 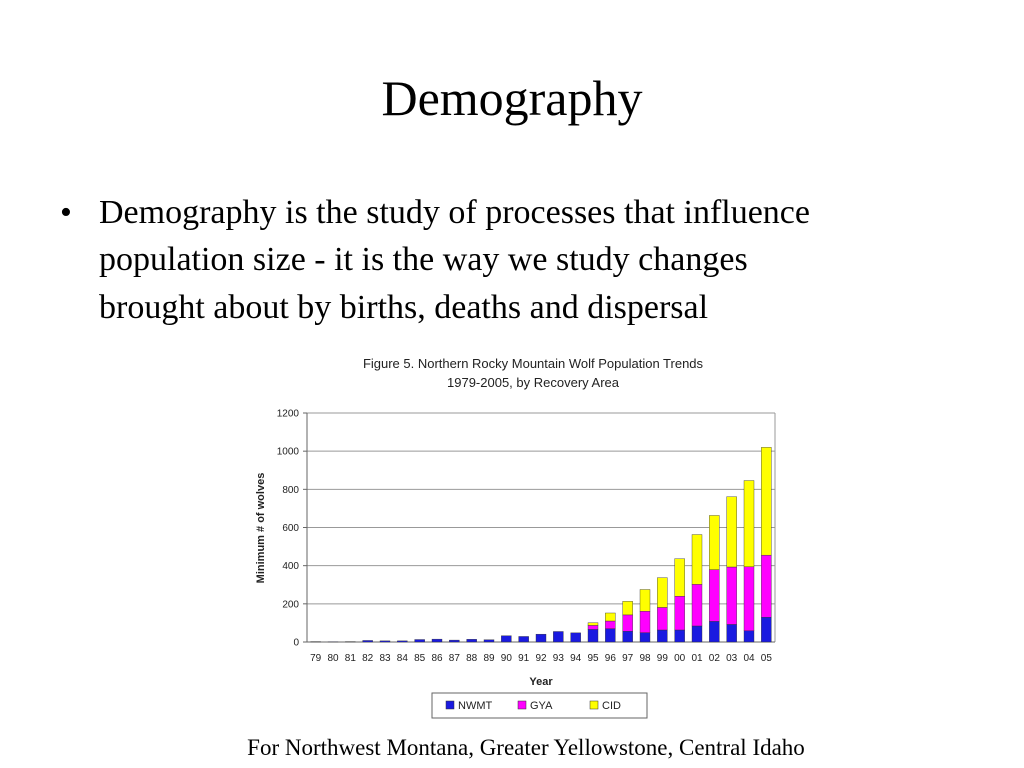 What do you see at coordinates (767, 658) in the screenshot?
I see `x-tick-label: 05` at bounding box center [767, 658].